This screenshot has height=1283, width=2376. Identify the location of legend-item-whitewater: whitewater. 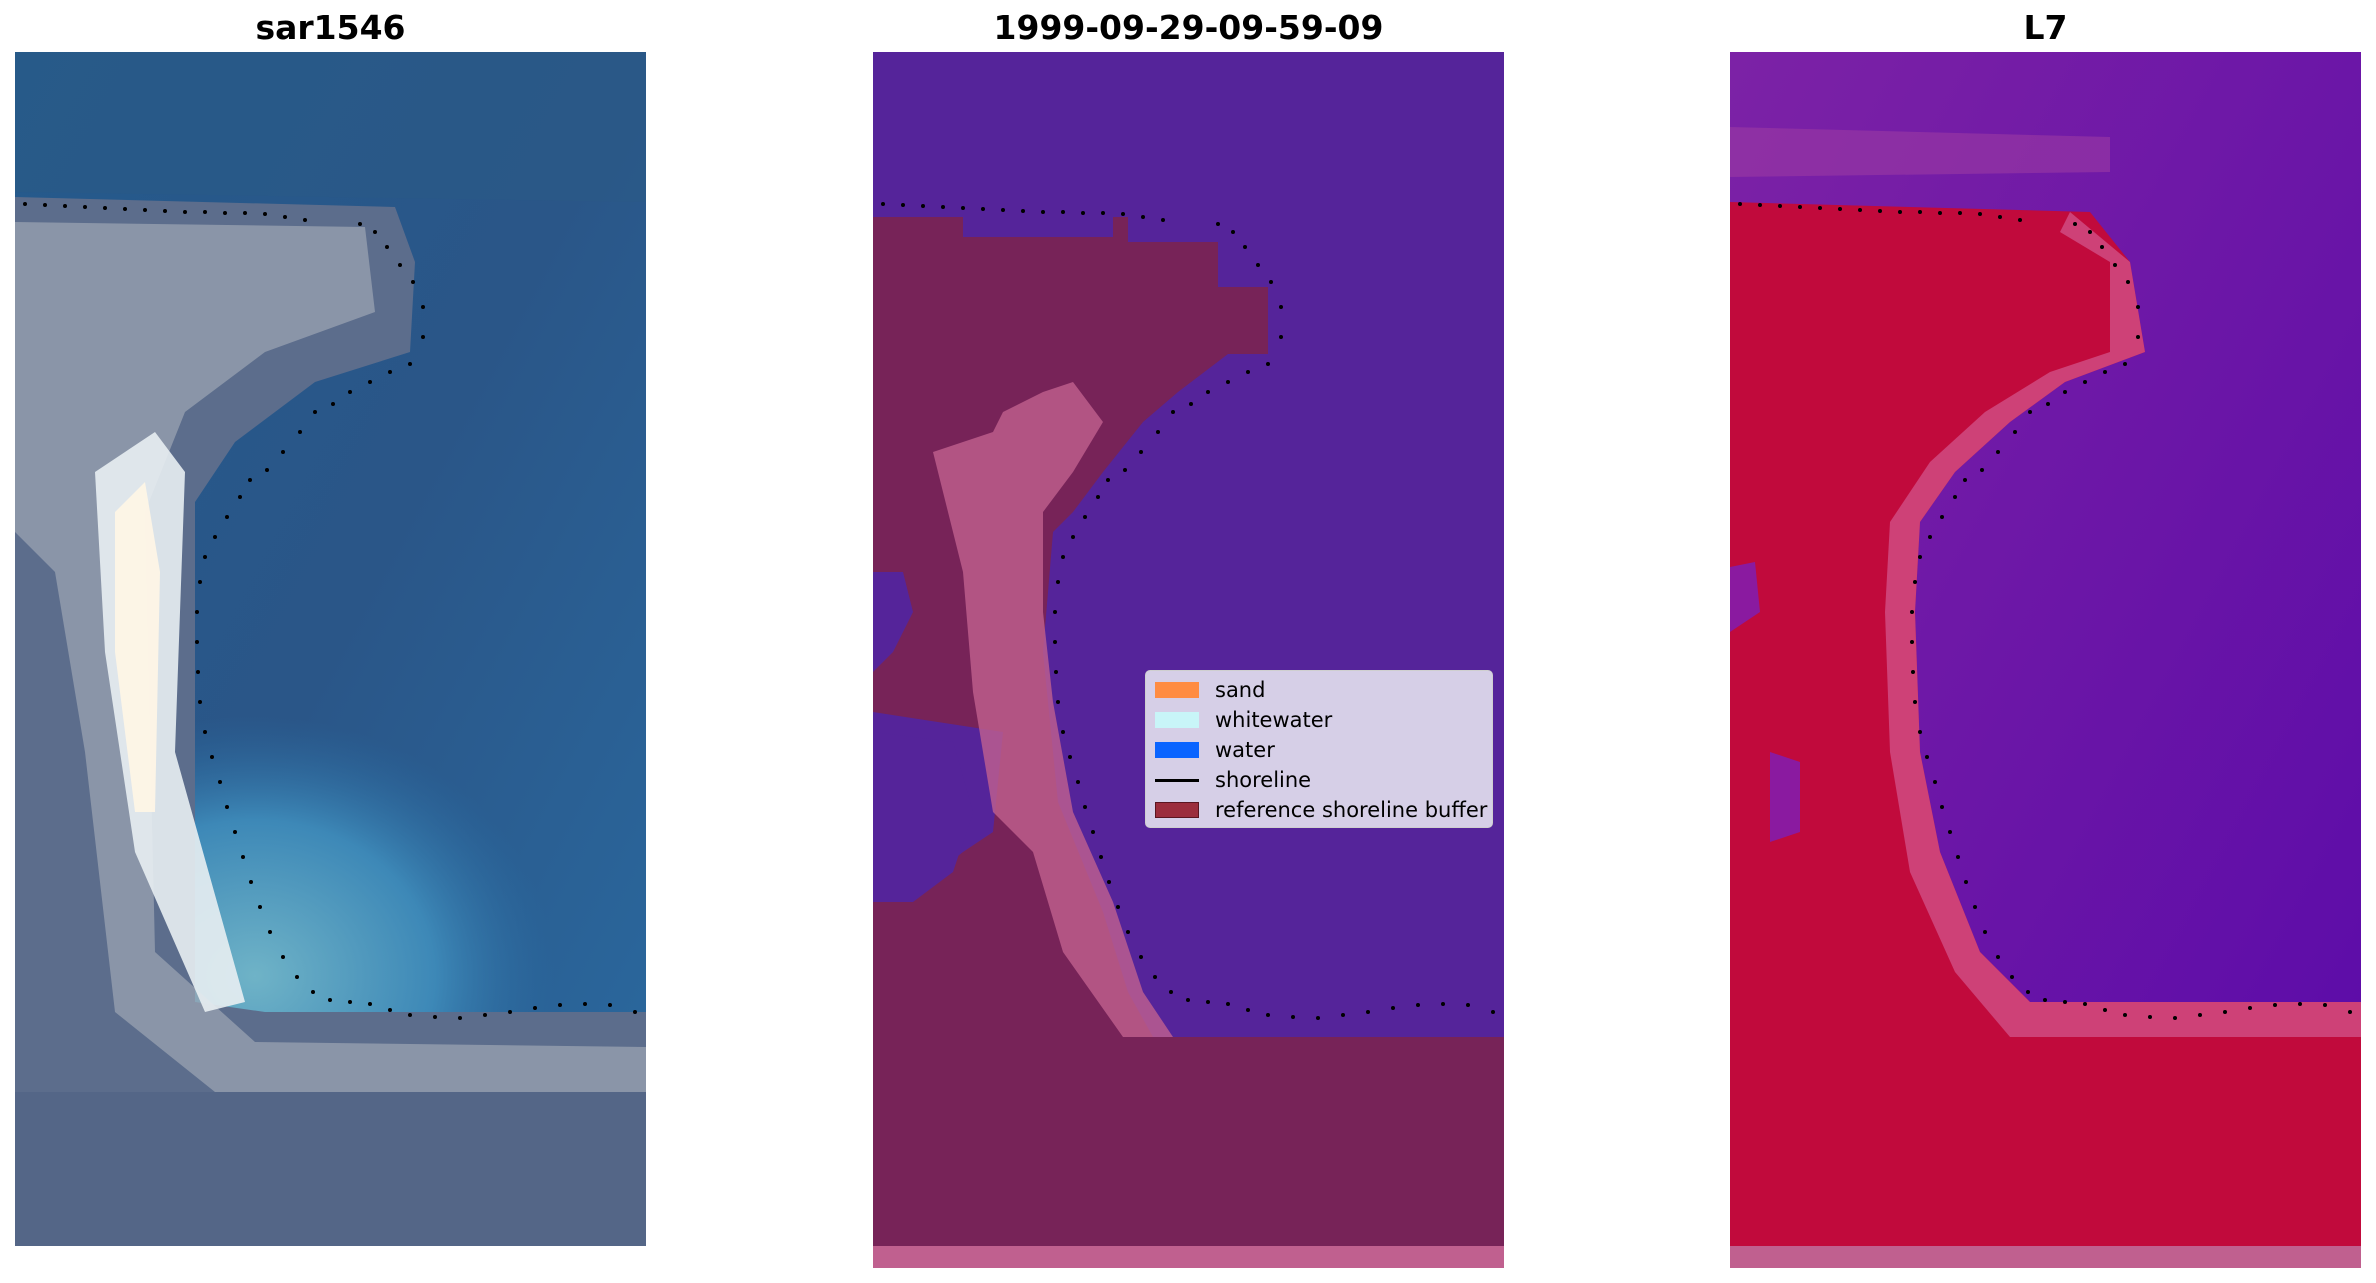
(1243, 720).